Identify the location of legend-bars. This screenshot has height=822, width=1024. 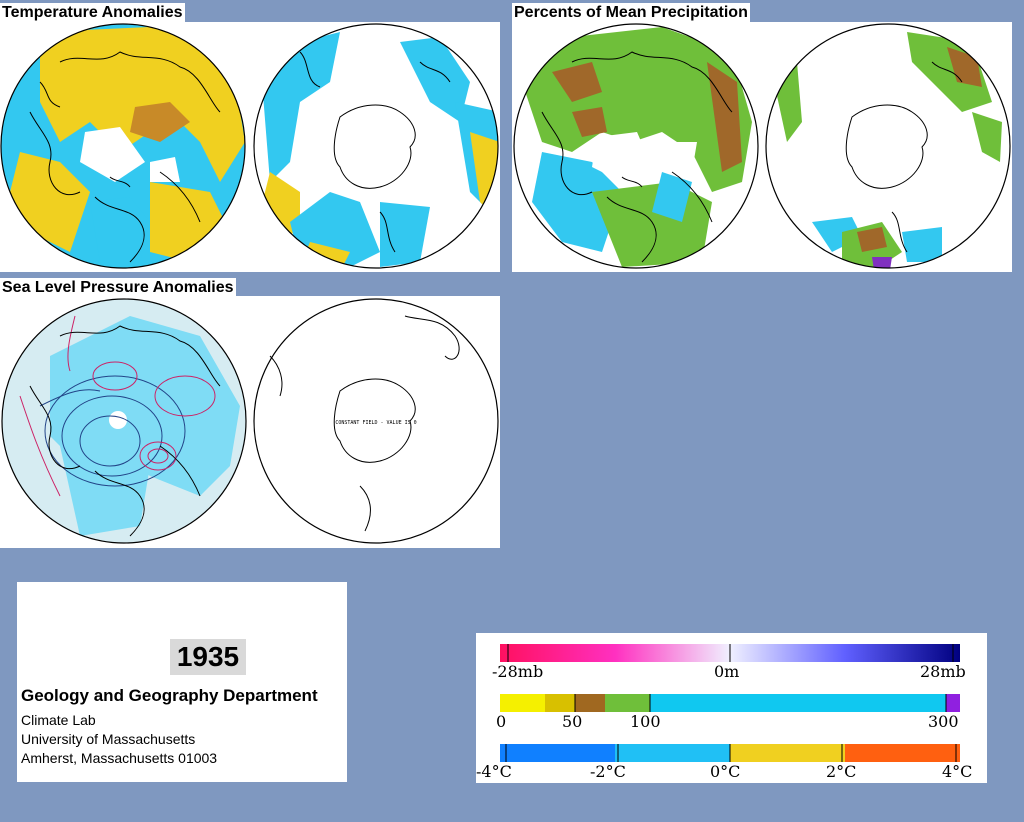
(730, 703).